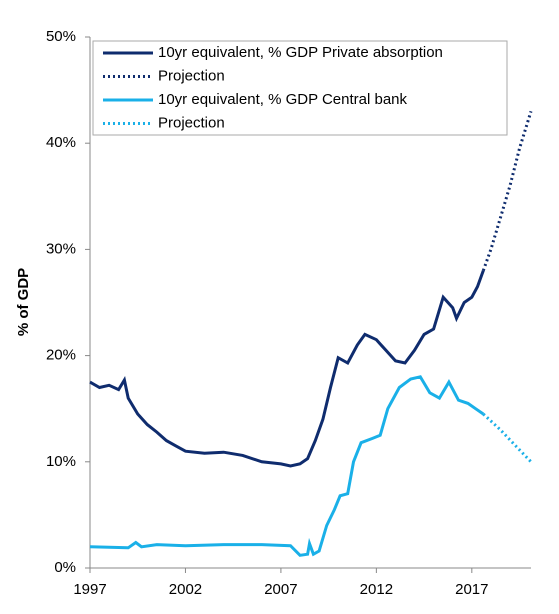 This screenshot has width=559, height=614. What do you see at coordinates (65, 567) in the screenshot?
I see `y-tick-label: 0%` at bounding box center [65, 567].